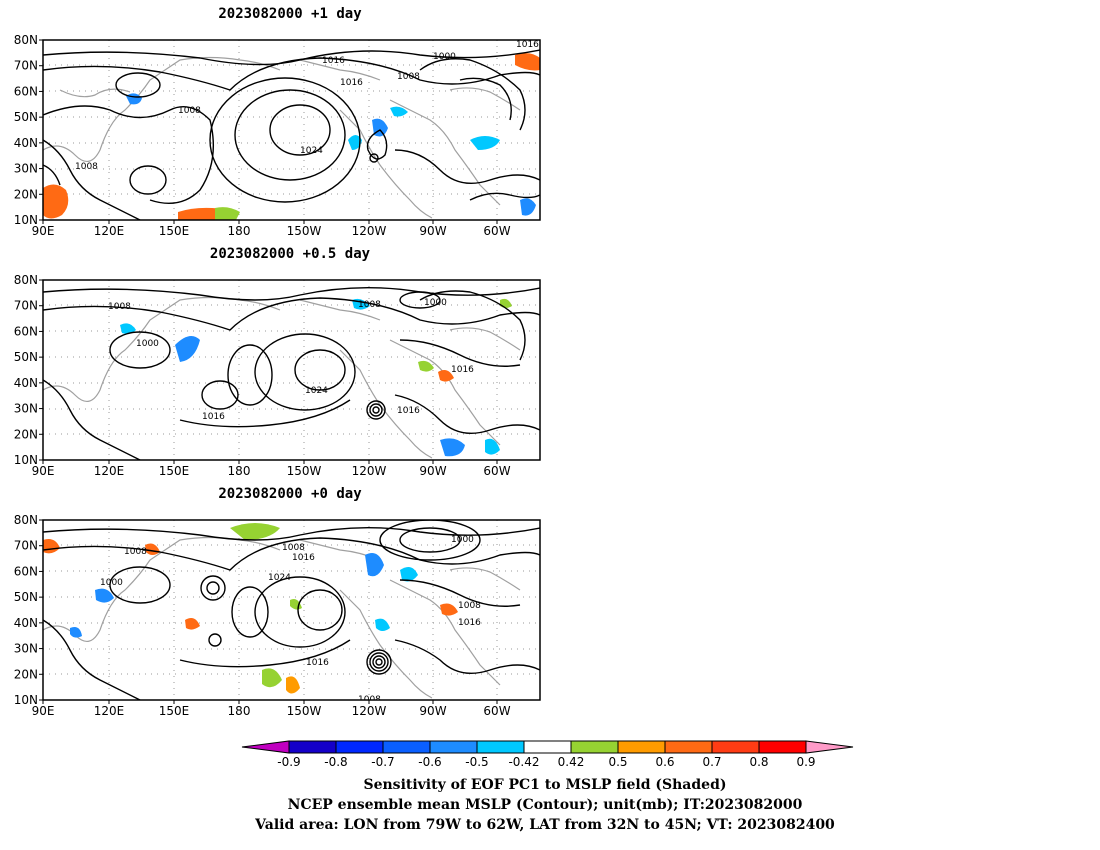  What do you see at coordinates (265, 747) in the screenshot?
I see `colorbar-low-extension` at bounding box center [265, 747].